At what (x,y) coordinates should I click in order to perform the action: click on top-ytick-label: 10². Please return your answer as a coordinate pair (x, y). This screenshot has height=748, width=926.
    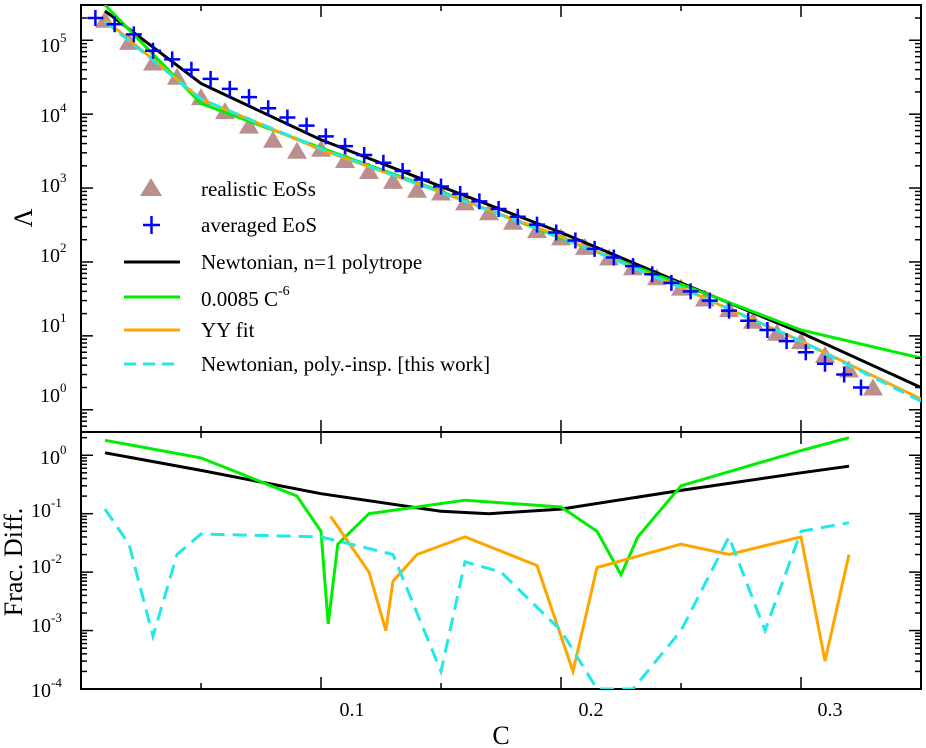
    Looking at the image, I should click on (53, 253).